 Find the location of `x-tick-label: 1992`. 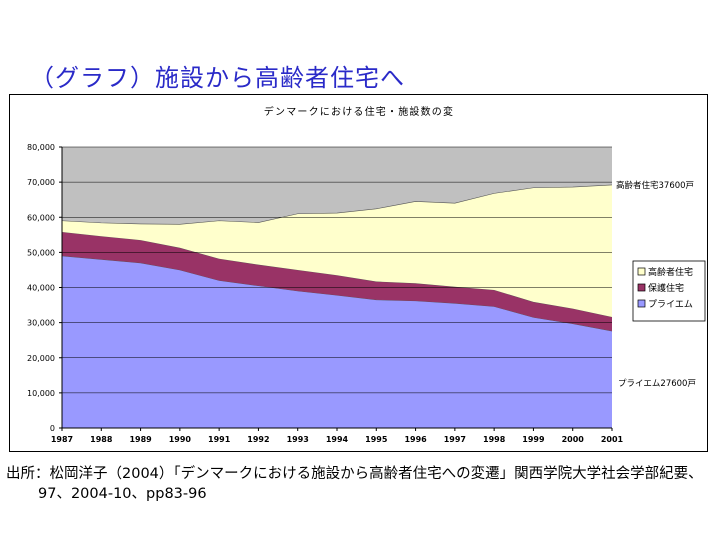

x-tick-label: 1992 is located at coordinates (258, 439).